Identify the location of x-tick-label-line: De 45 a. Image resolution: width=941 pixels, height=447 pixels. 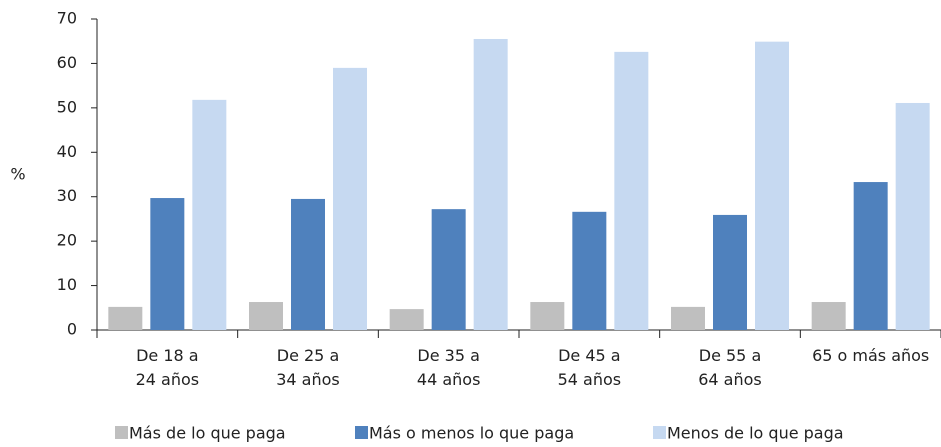
(589, 355).